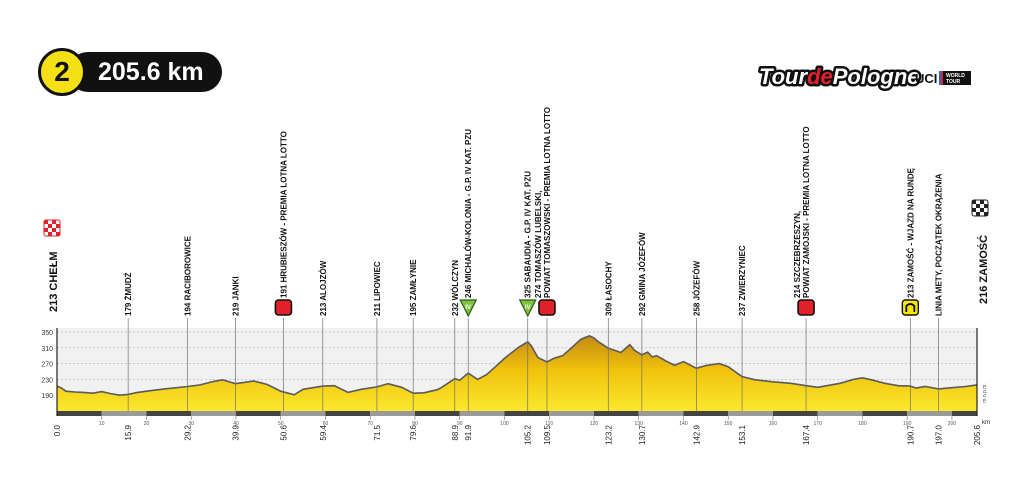 The image size is (1009, 500). I want to click on elevation-area, so click(517, 373).